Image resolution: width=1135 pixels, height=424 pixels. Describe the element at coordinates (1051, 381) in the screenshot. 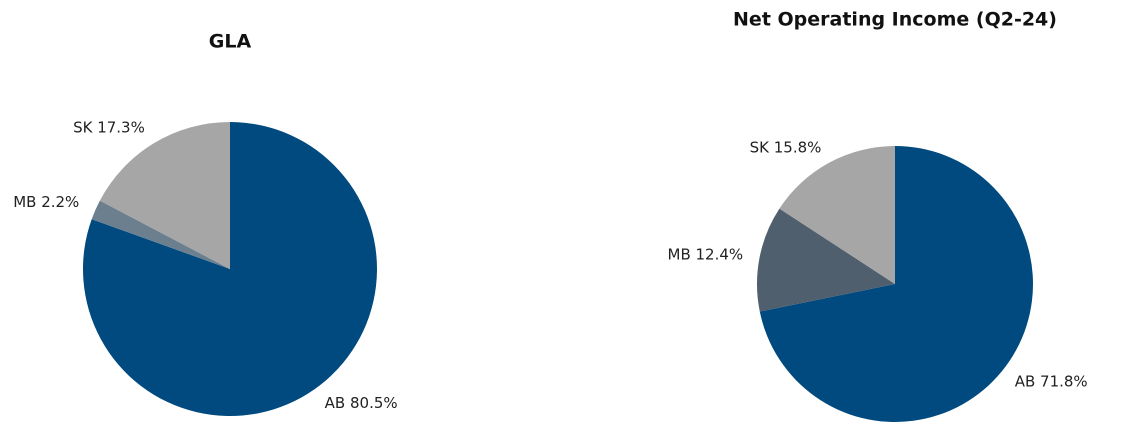

I see `data-label: AB 71.8%` at that location.